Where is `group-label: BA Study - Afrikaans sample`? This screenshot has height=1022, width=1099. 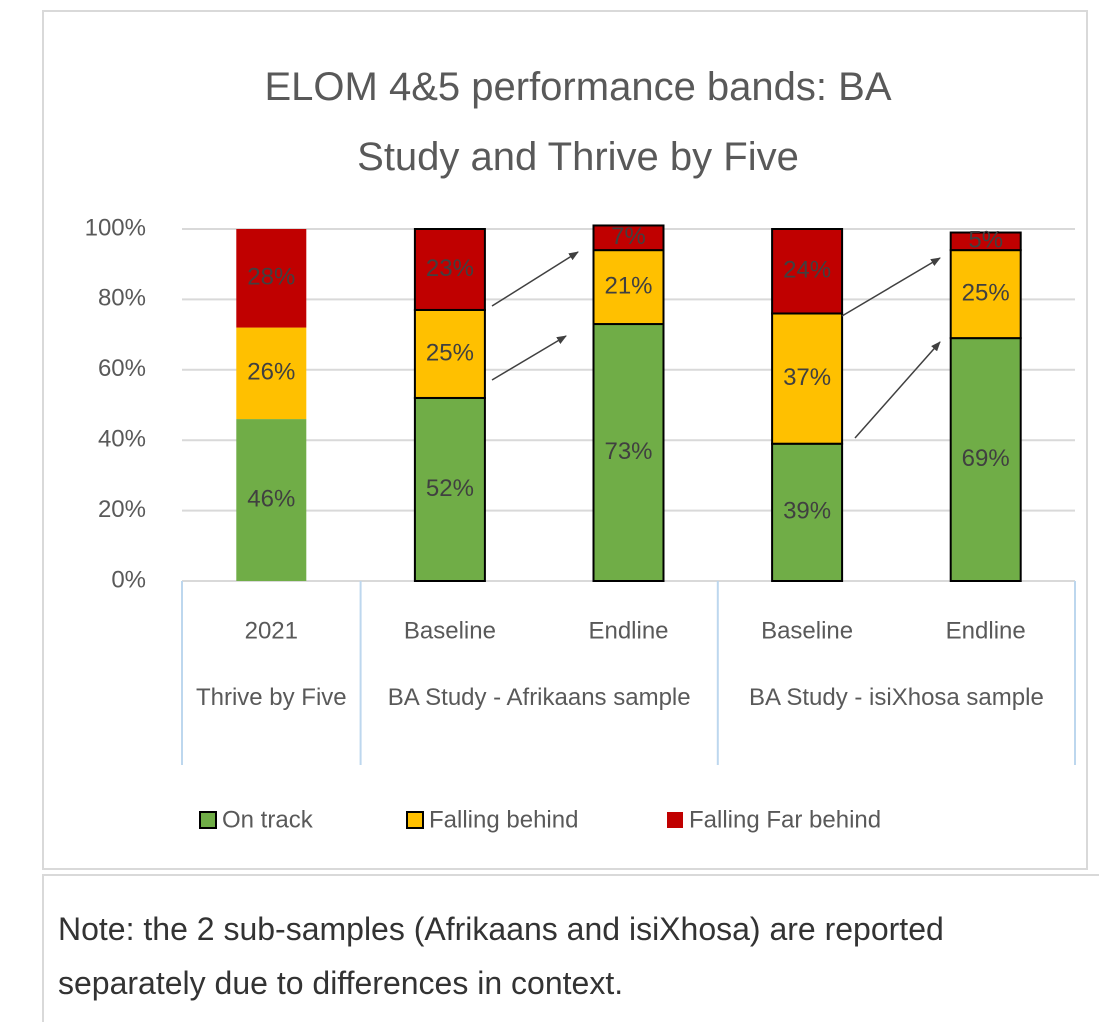
group-label: BA Study - Afrikaans sample is located at coordinates (539, 697).